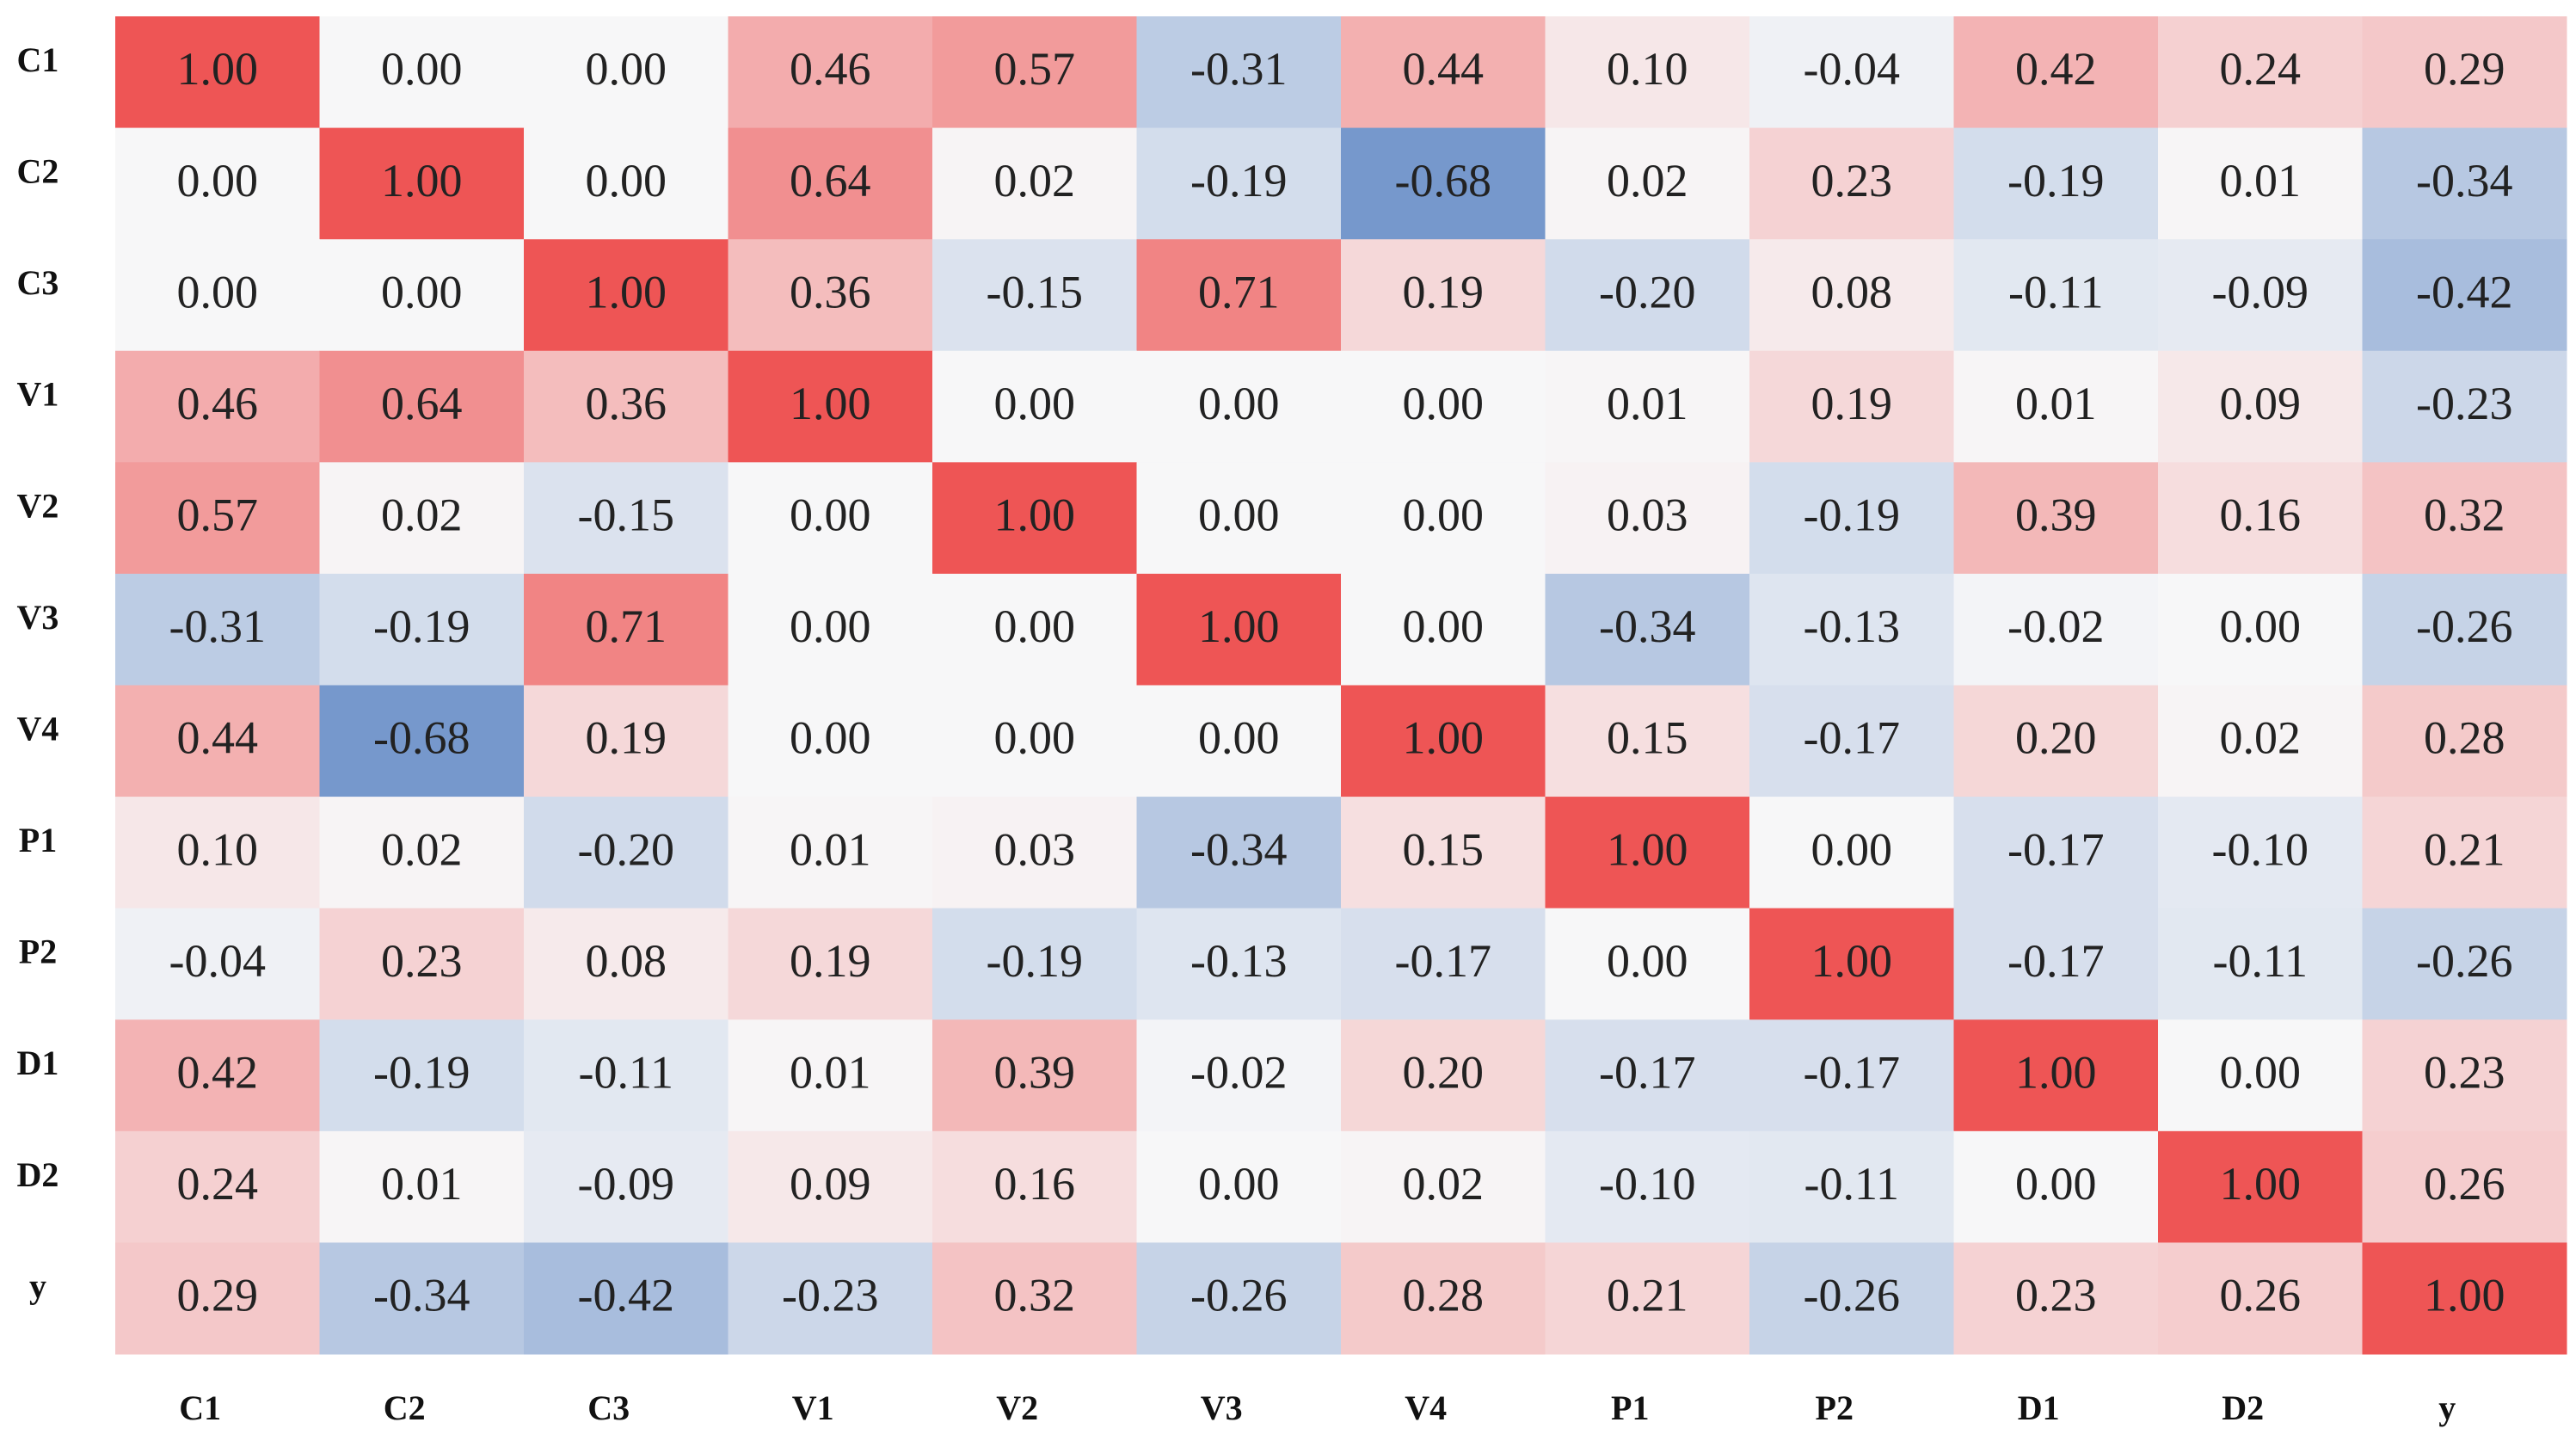 The width and height of the screenshot is (2576, 1447). What do you see at coordinates (1647, 291) in the screenshot?
I see `cell-label: -0.20` at bounding box center [1647, 291].